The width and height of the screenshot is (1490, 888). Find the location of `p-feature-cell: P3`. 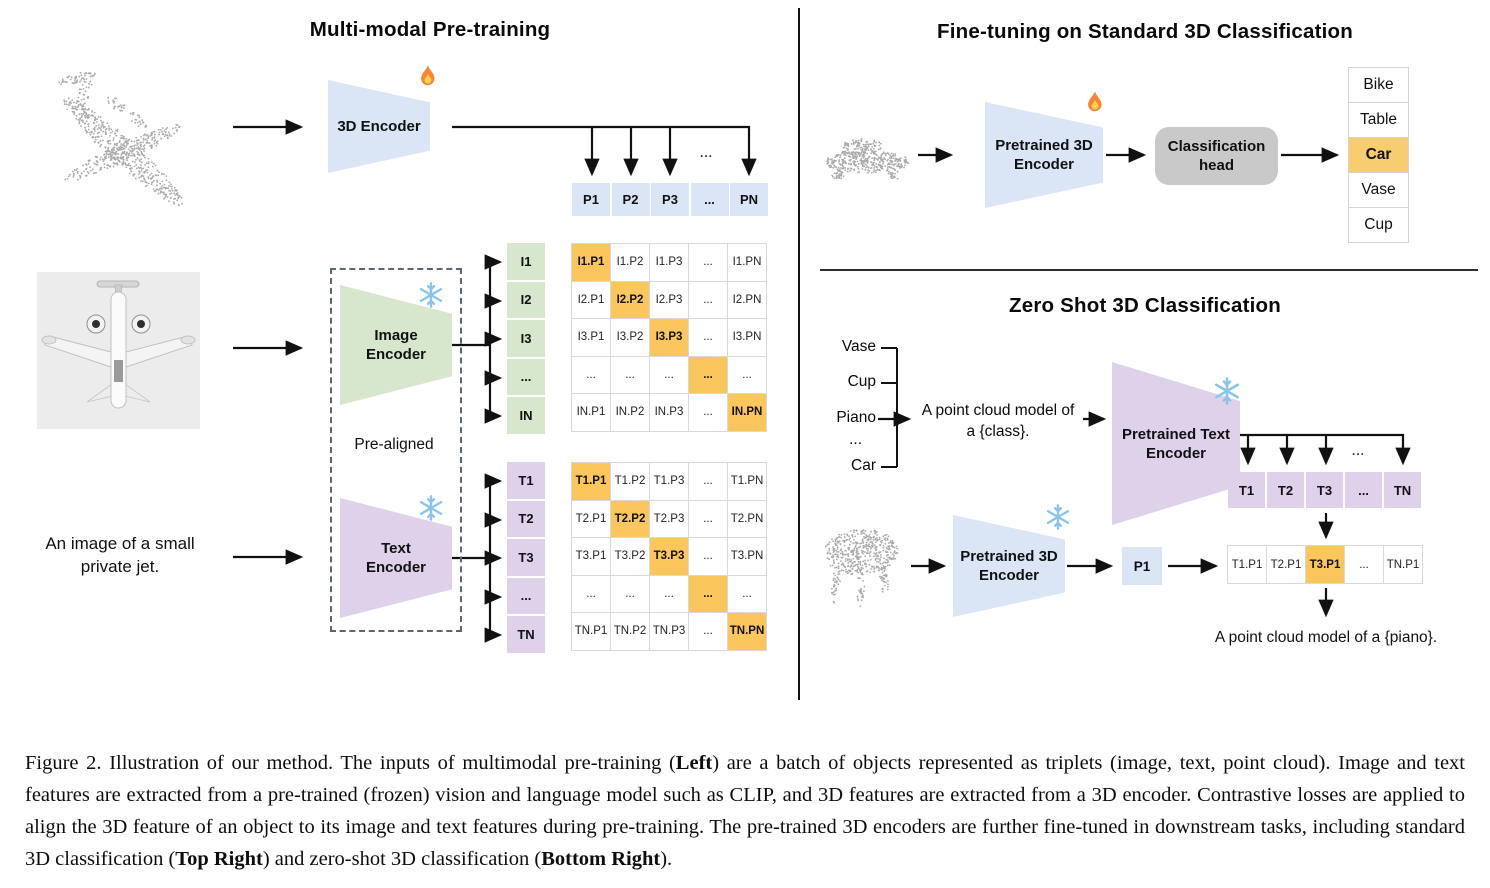

p-feature-cell: P3 is located at coordinates (670, 199).